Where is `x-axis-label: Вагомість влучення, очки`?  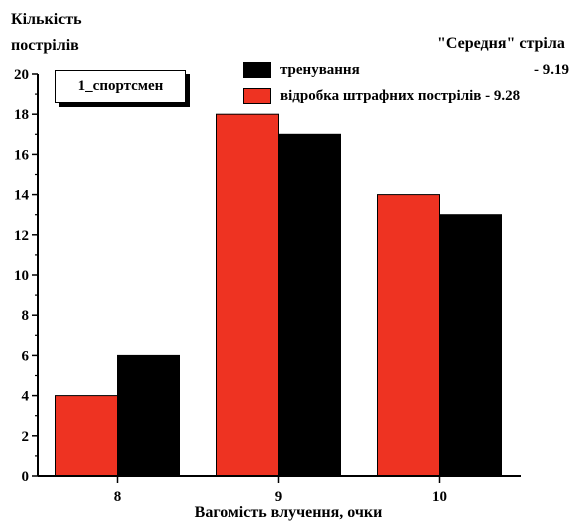
x-axis-label: Вагомість влучення, очки is located at coordinates (288, 512).